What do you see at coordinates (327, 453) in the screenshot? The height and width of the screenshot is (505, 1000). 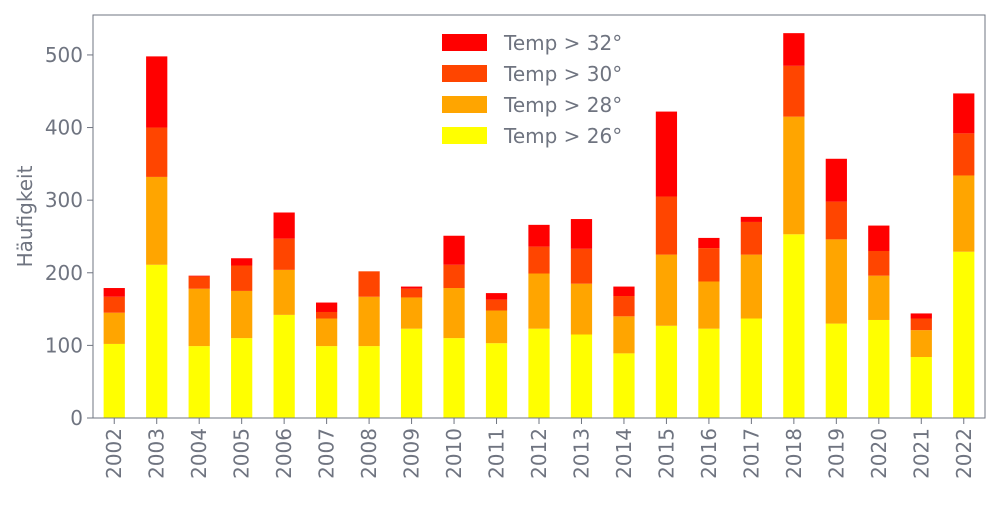 I see `x-tick-label-2007: 2007` at bounding box center [327, 453].